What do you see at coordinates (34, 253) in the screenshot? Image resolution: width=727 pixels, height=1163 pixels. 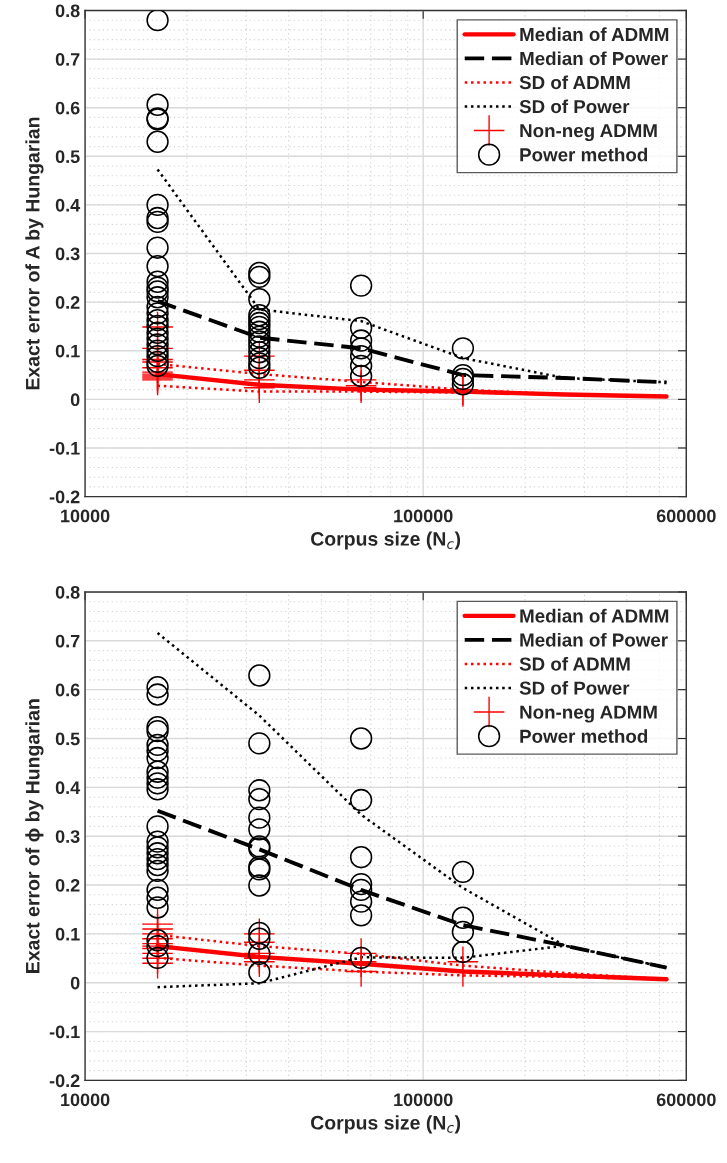 I see `y-axis-title: Exact error of A by Hungarian` at bounding box center [34, 253].